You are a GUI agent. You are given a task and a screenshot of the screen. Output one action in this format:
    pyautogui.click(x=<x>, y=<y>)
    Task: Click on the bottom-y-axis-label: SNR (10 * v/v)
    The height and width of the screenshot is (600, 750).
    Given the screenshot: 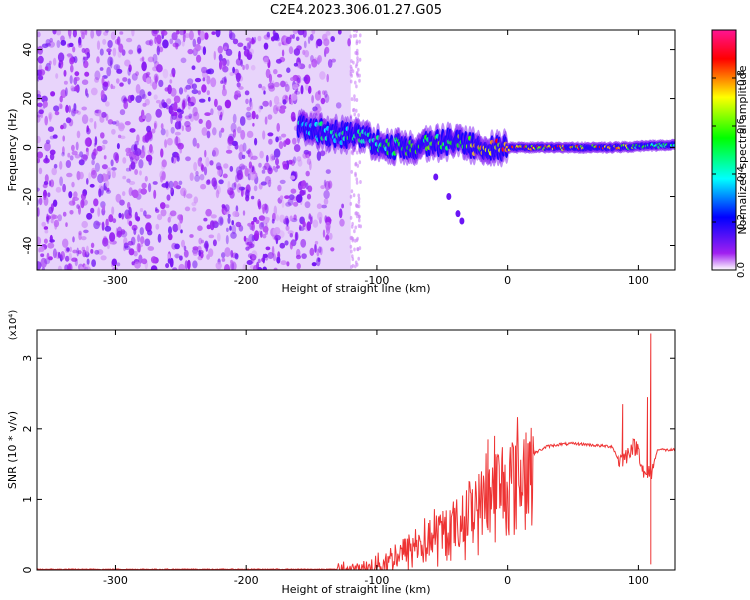 What is the action you would take?
    pyautogui.click(x=12, y=450)
    